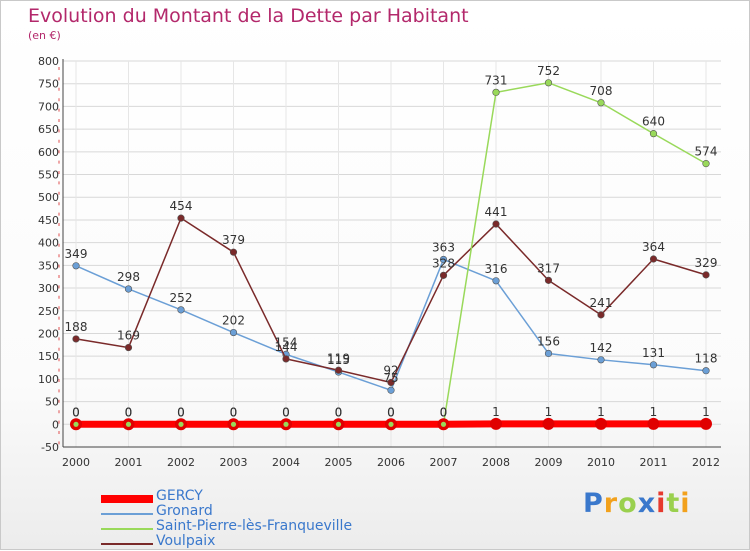 The image size is (750, 551). I want to click on data-label: 119, so click(338, 358).